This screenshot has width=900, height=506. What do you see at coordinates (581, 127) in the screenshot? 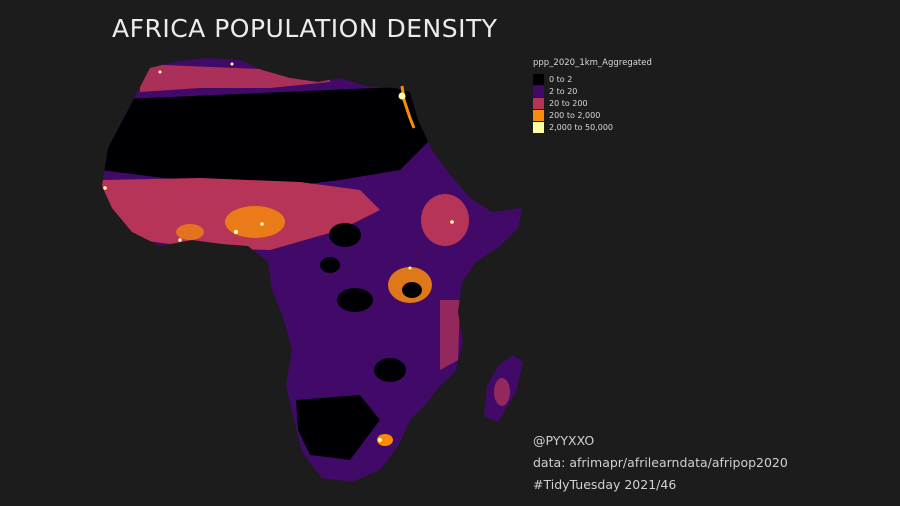
I see `legend-label: 2,000 to 50,000` at bounding box center [581, 127].